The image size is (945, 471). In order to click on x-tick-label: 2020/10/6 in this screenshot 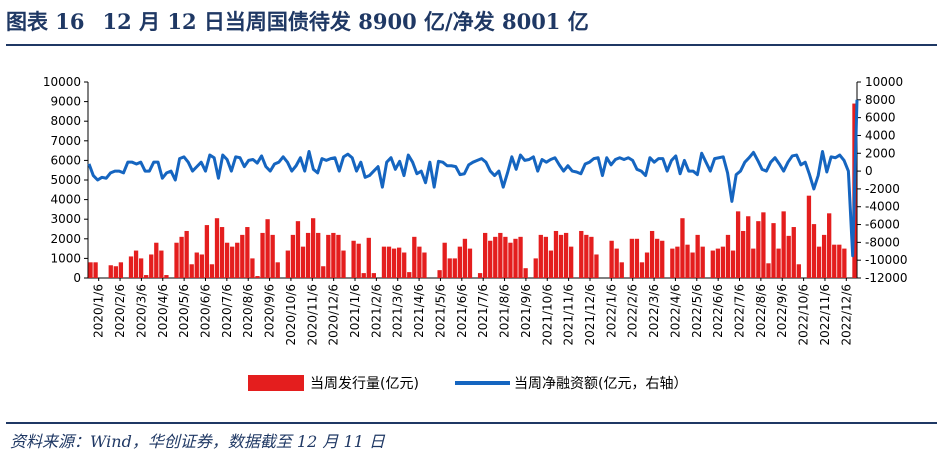, I will do `click(291, 315)`.